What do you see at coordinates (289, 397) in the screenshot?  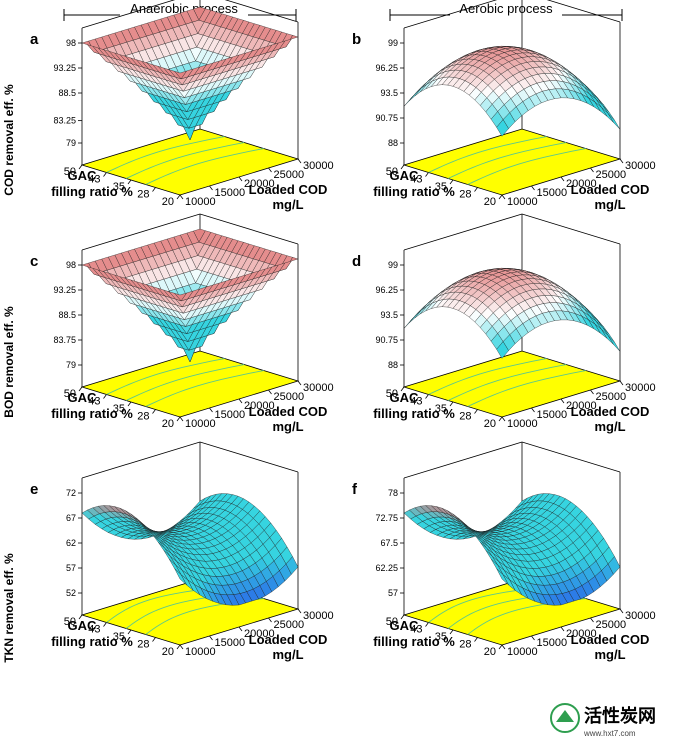 I see `x-tick-label-c: 25000` at bounding box center [289, 397].